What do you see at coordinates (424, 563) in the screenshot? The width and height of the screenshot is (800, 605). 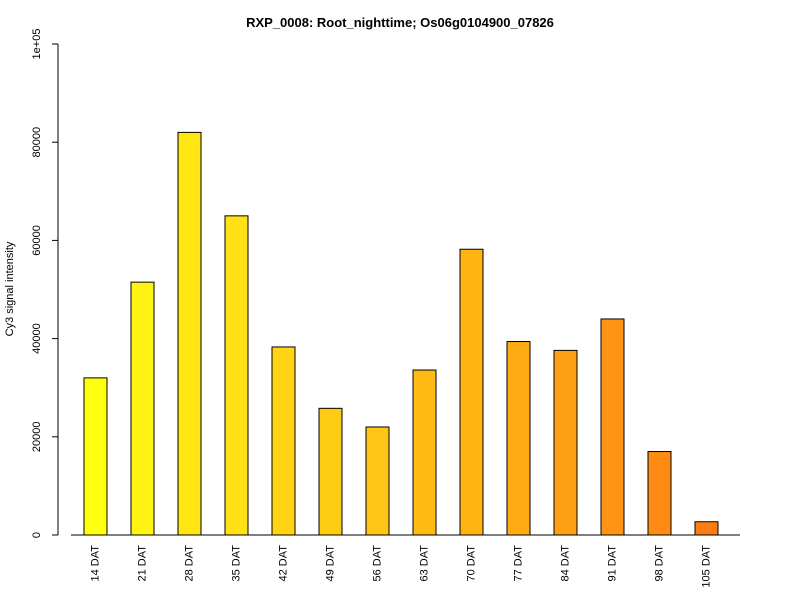 I see `x-tick-label: 63 DAT` at bounding box center [424, 563].